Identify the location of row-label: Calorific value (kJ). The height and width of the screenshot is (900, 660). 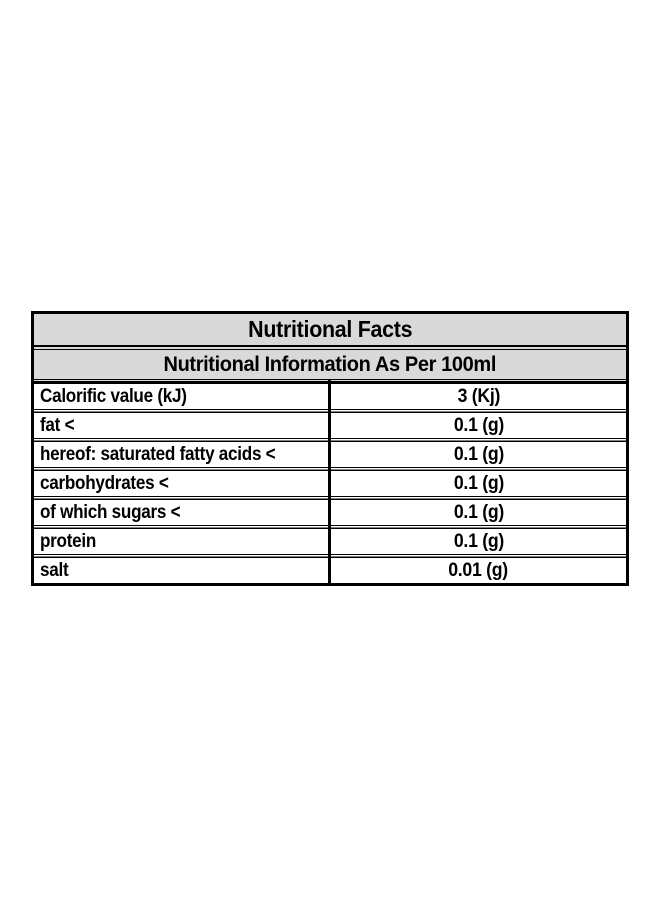
(113, 396).